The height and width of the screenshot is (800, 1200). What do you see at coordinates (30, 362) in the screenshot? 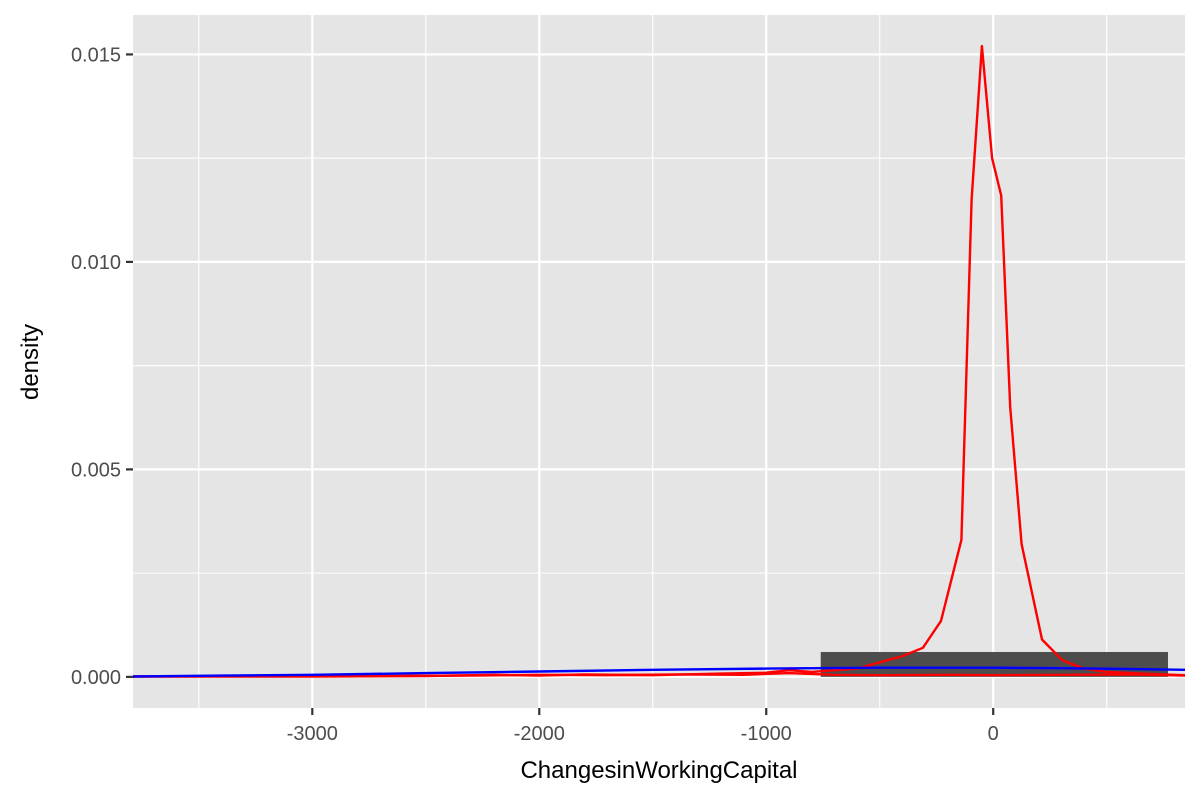
I see `y-axis-title: density` at bounding box center [30, 362].